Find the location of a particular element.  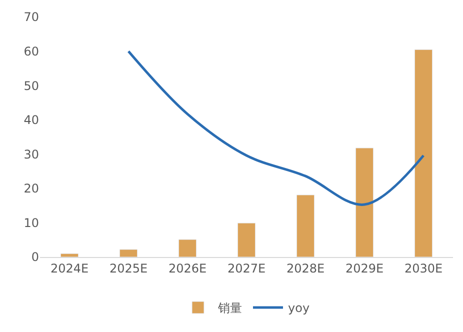

y-tick-label: 40 is located at coordinates (31, 120).